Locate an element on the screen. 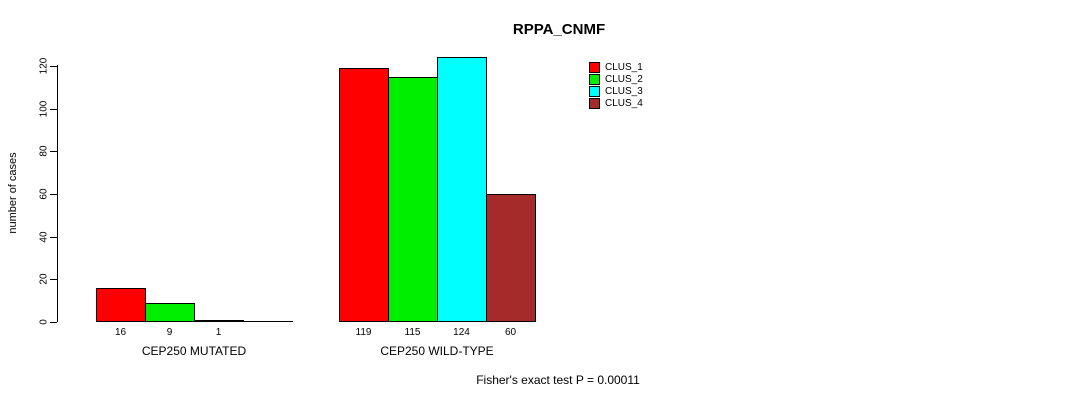  y-tick-label: 40 is located at coordinates (44, 237).